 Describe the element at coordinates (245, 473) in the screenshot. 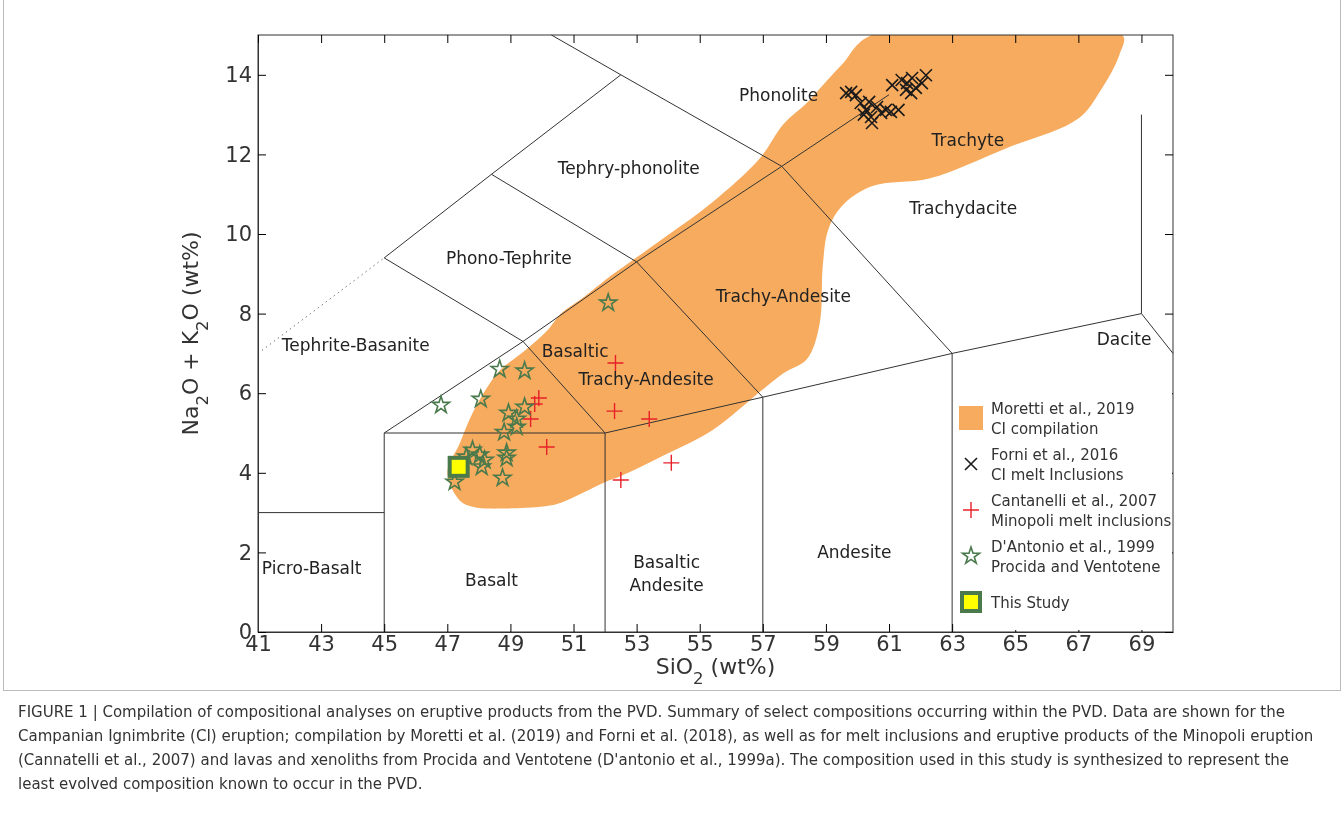

I see `y-tick-label: 4` at that location.